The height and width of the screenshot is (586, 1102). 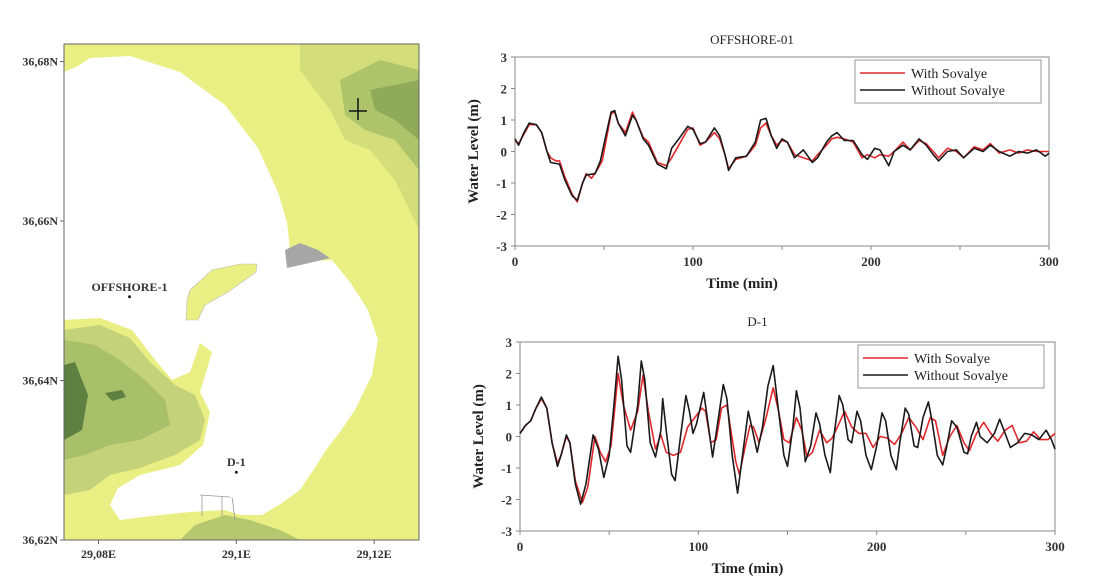 What do you see at coordinates (217, 507) in the screenshot?
I see `map-harbour-structure` at bounding box center [217, 507].